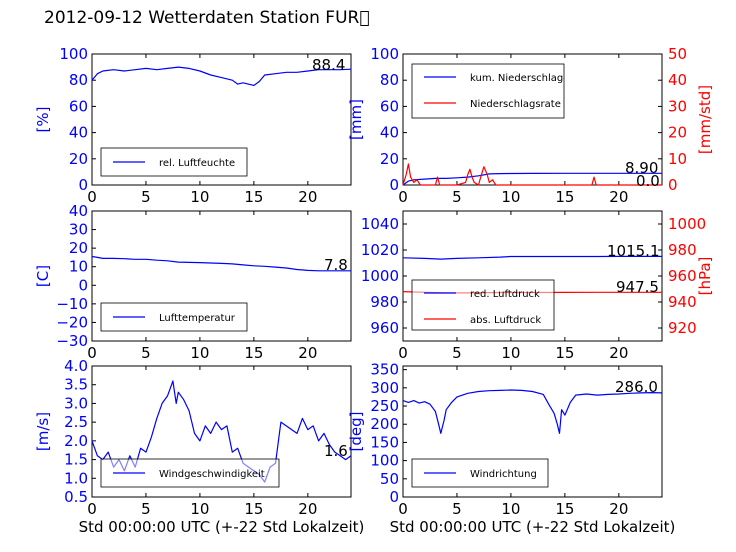  What do you see at coordinates (199, 197) in the screenshot?
I see `humidity-xtick-label: 10` at bounding box center [199, 197].